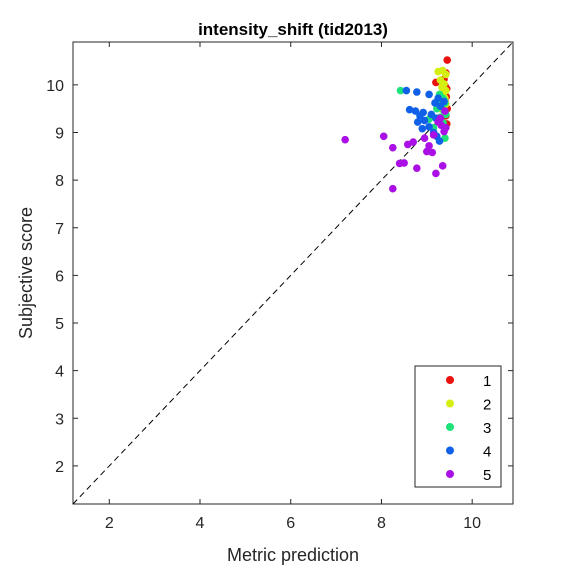 Image resolution: width=567 pixels, height=567 pixels. Describe the element at coordinates (59, 276) in the screenshot. I see `y-tick-label: 6` at that location.